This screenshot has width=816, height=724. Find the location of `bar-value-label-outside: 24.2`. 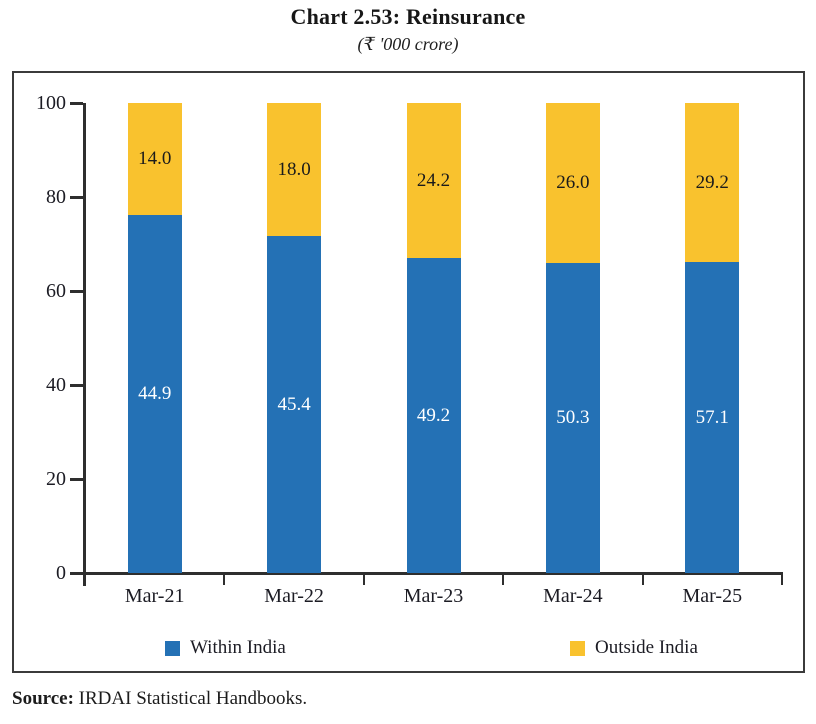

bar-value-label-outside: 24.2 is located at coordinates (433, 180).